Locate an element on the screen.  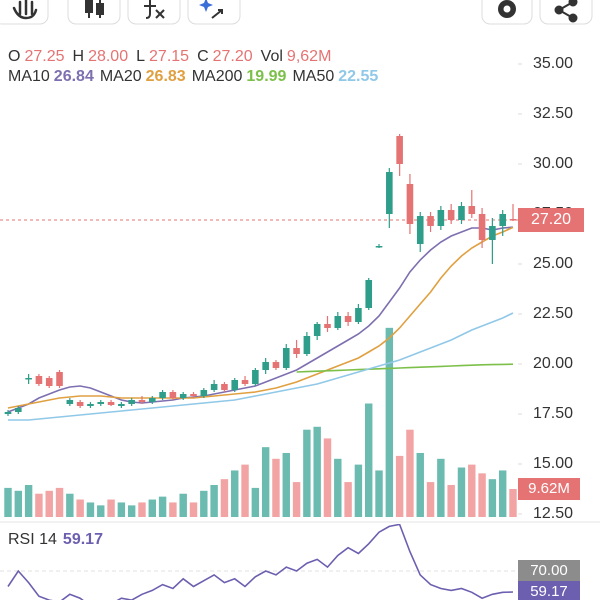
indicator-button is located at coordinates (154, 12).